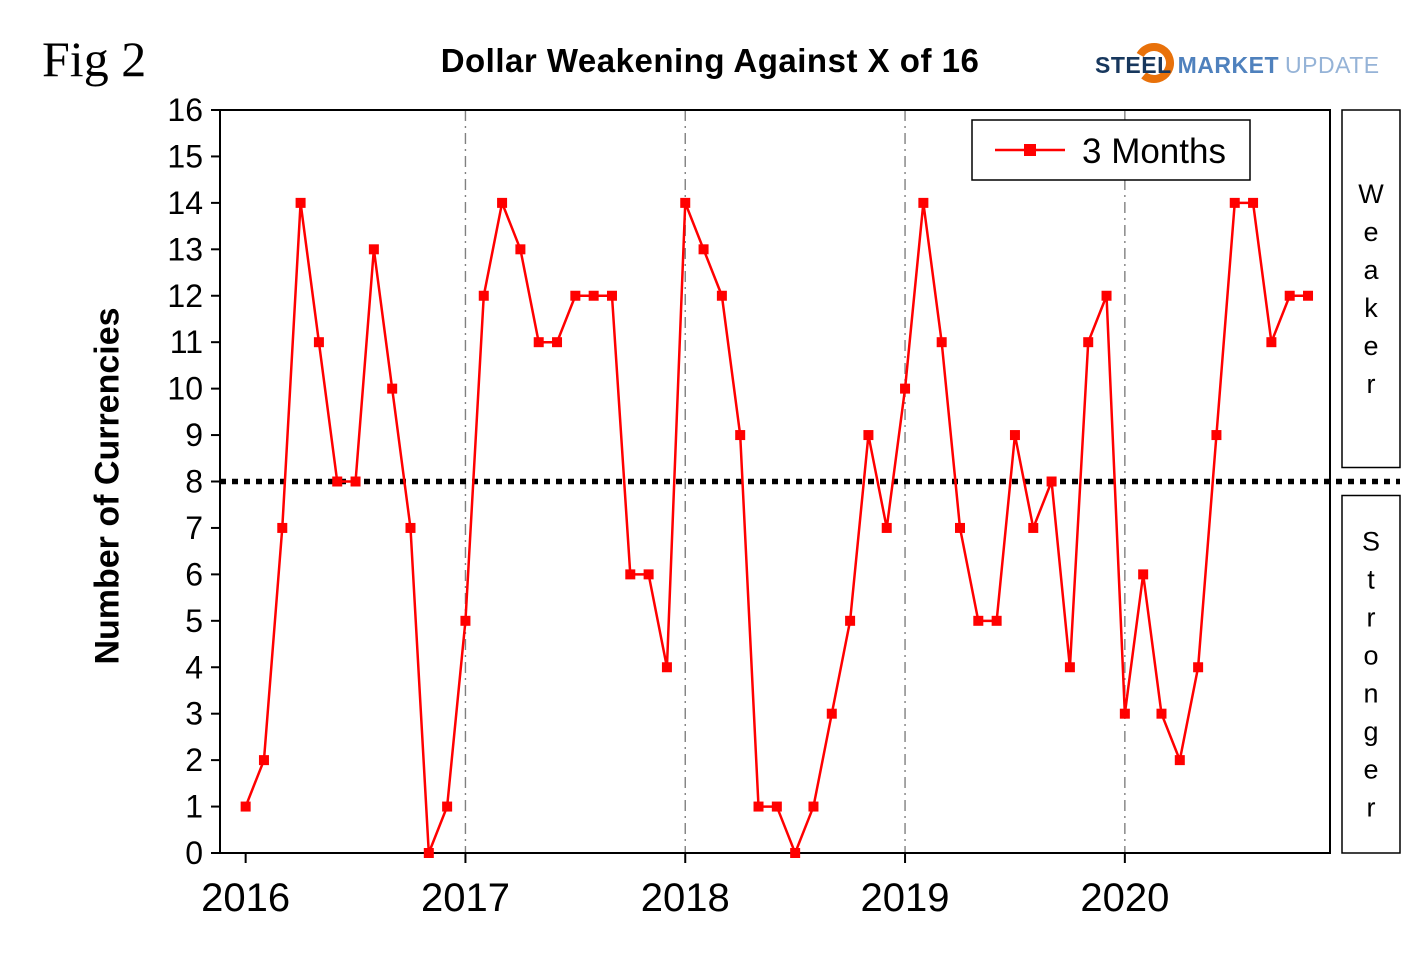 The image size is (1420, 973). What do you see at coordinates (1154, 151) in the screenshot?
I see `legend-label: 3 Months` at bounding box center [1154, 151].